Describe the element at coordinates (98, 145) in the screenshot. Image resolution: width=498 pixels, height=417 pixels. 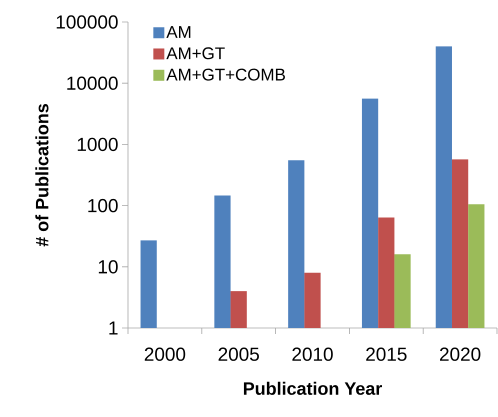
I see `y-tick-label: 1000` at that location.